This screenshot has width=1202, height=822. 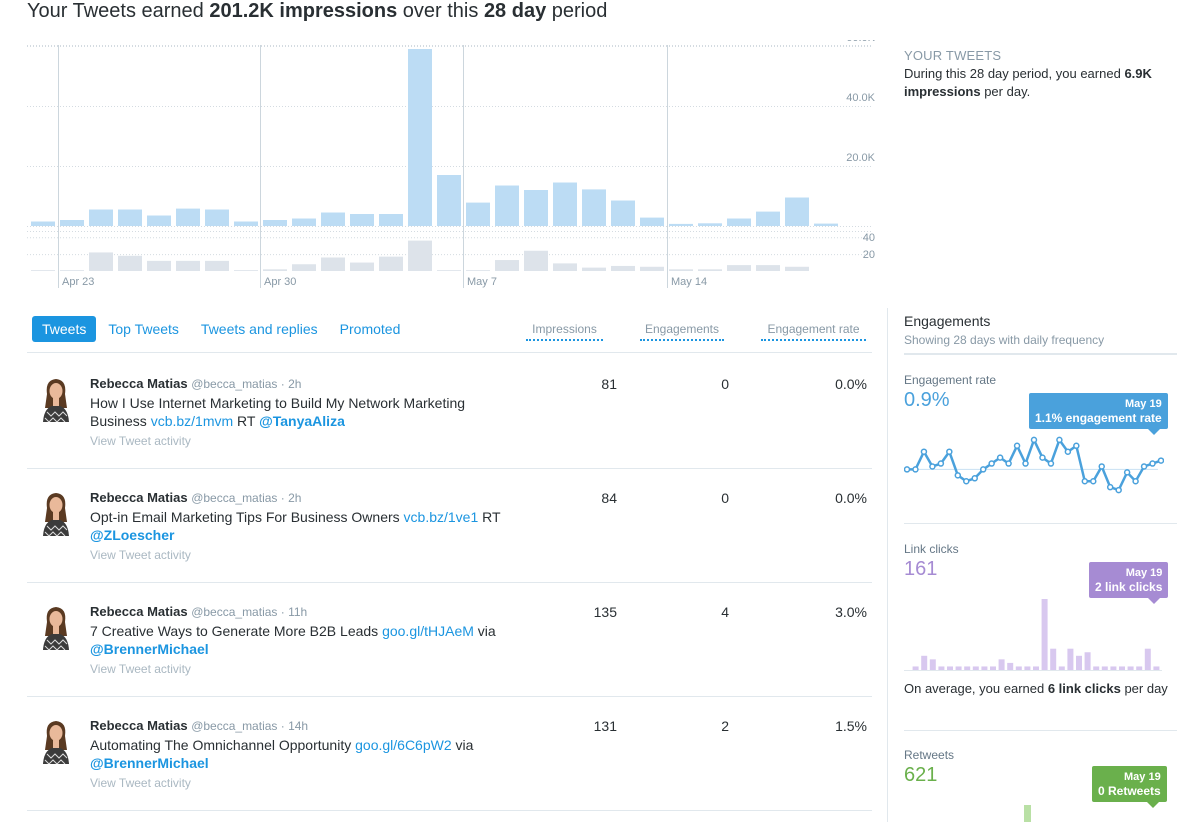 What do you see at coordinates (149, 649) in the screenshot?
I see `tweet-mention: @BrennerMichael` at bounding box center [149, 649].